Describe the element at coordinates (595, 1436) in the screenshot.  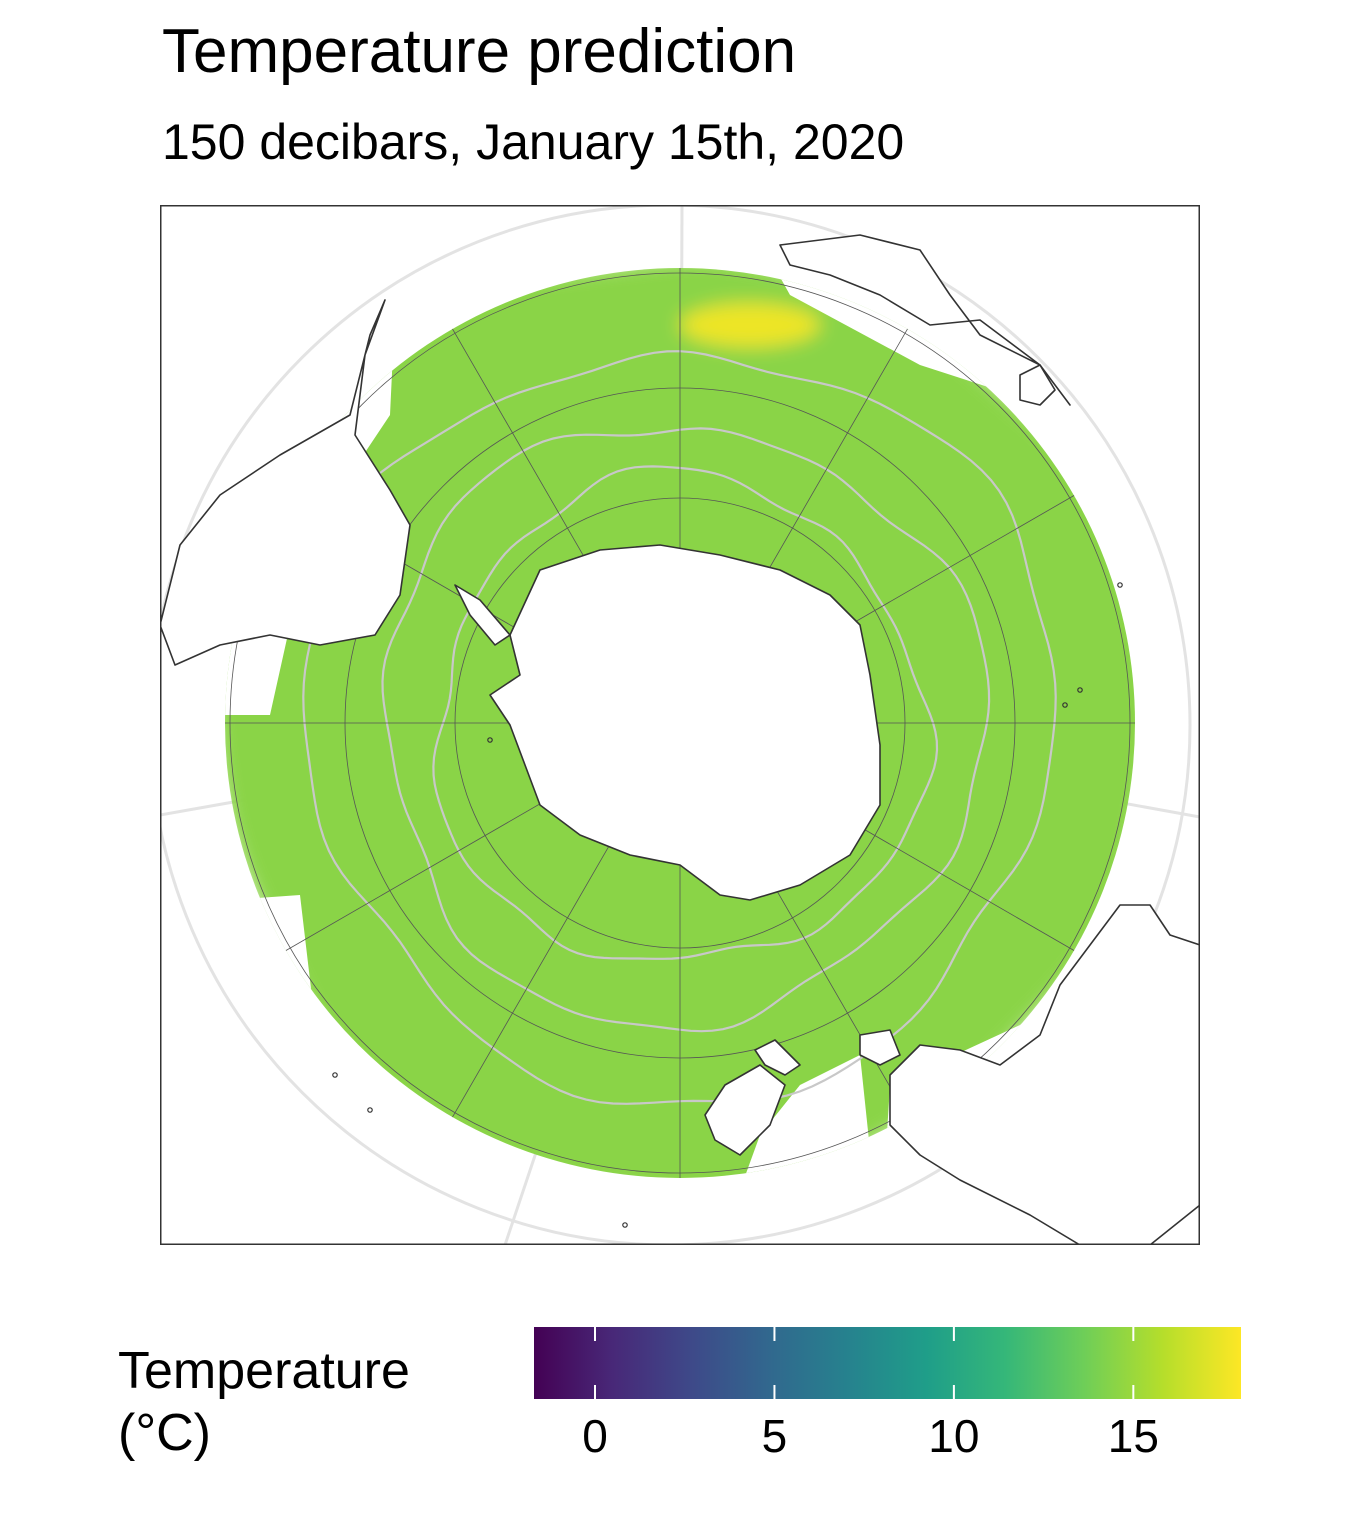
I see `colorbar-tick-label: 0` at that location.